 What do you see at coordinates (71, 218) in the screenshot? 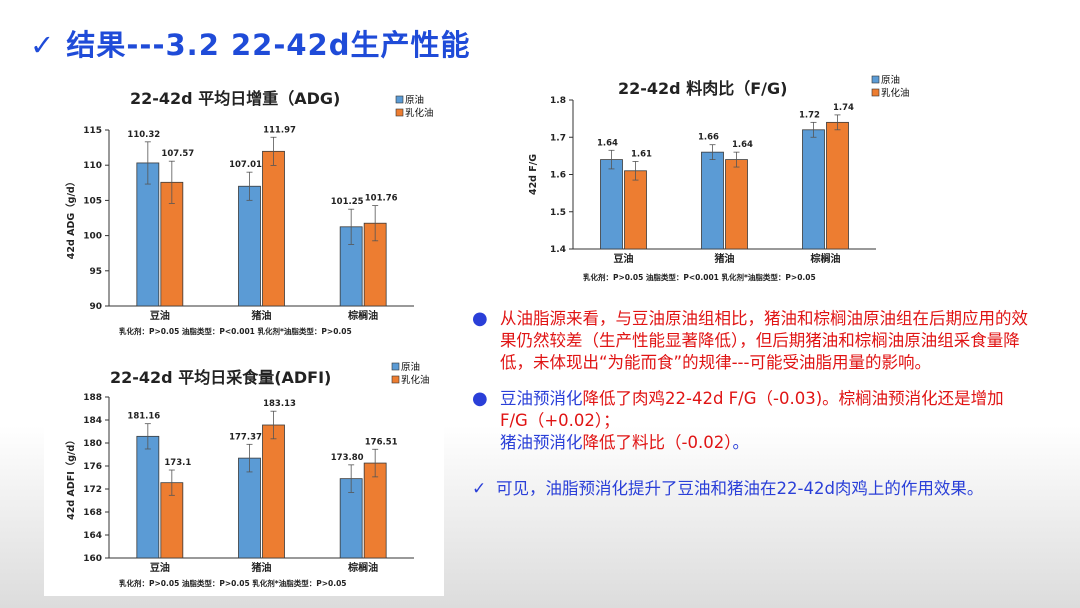
I see `y-axis-label: 42d ADG（g/d）` at bounding box center [71, 218].